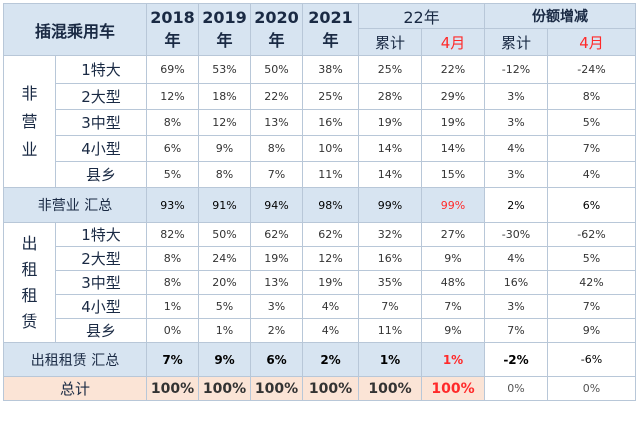 The width and height of the screenshot is (638, 442). Describe the element at coordinates (560, 16) in the screenshot. I see `share-change-header: 份额增减` at that location.